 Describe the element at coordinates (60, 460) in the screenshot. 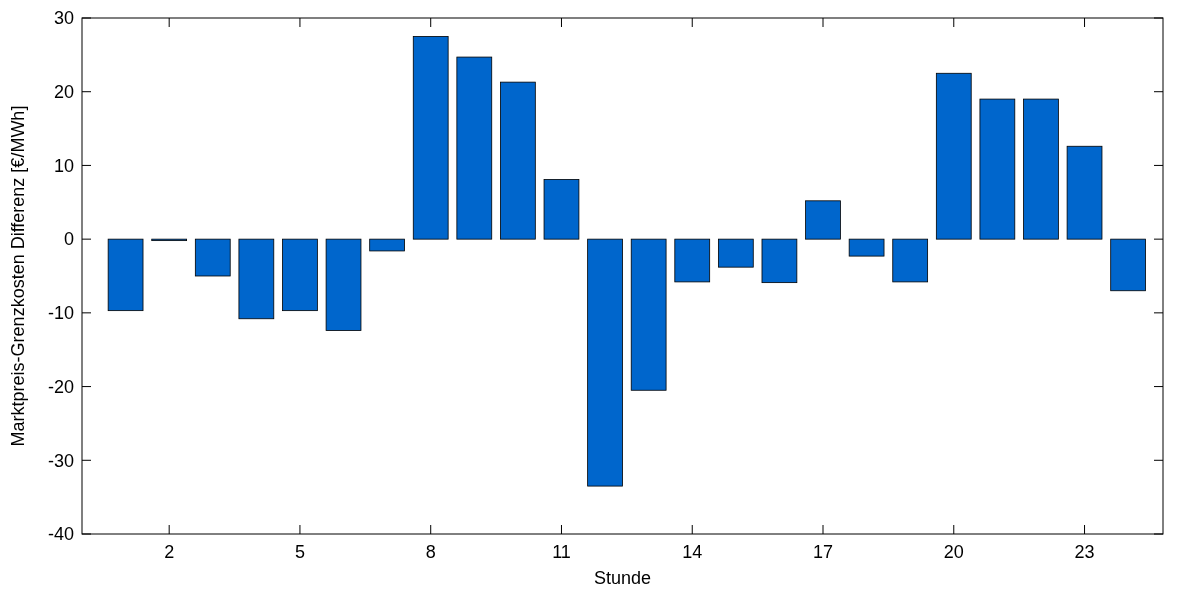

I see `y-tick-label: -30` at that location.